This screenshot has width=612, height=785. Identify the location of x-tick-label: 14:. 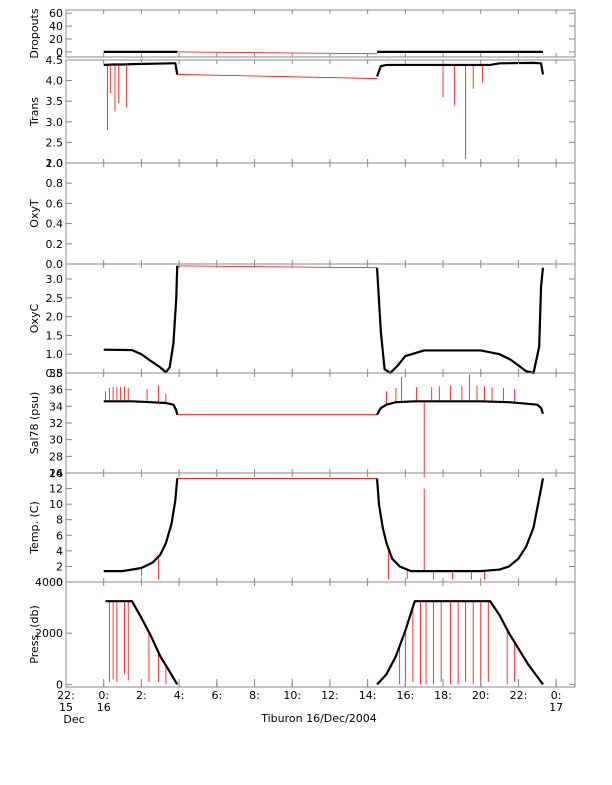
(368, 695).